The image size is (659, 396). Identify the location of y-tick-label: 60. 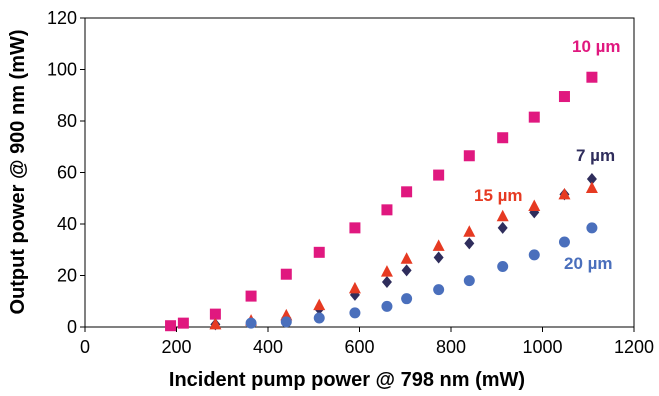
(67, 173).